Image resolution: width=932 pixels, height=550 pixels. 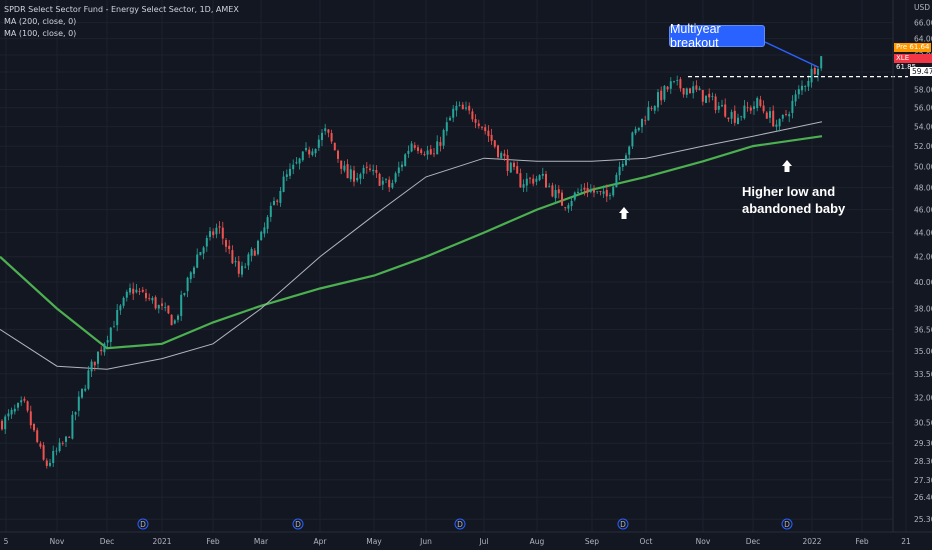 I want to click on y-tick-label: 48.00, so click(x=923, y=188).